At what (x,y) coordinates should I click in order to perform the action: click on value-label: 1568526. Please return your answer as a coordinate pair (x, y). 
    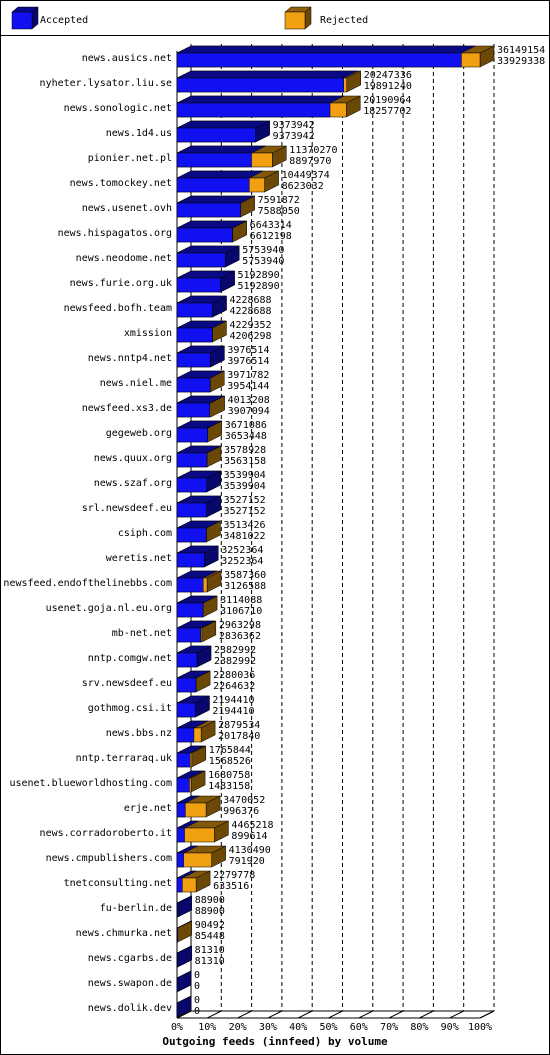
    Looking at the image, I should click on (230, 761).